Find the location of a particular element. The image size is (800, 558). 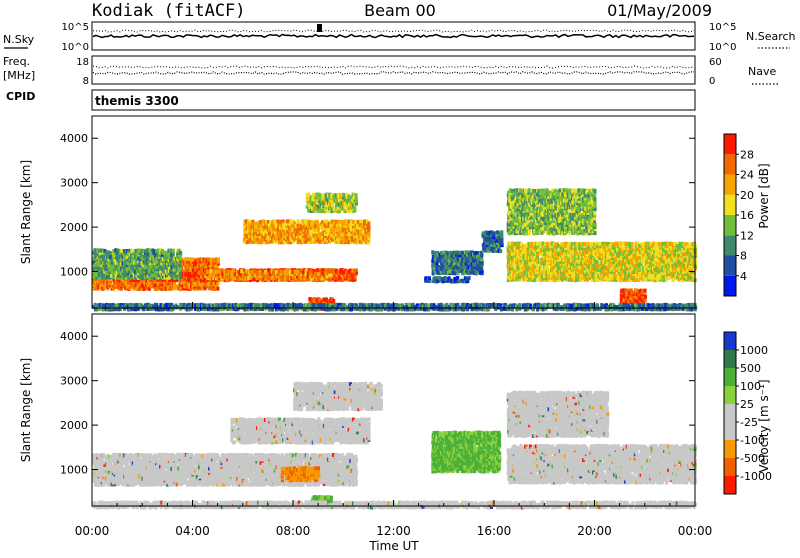

cpid-value: themis 3300 is located at coordinates (137, 101).